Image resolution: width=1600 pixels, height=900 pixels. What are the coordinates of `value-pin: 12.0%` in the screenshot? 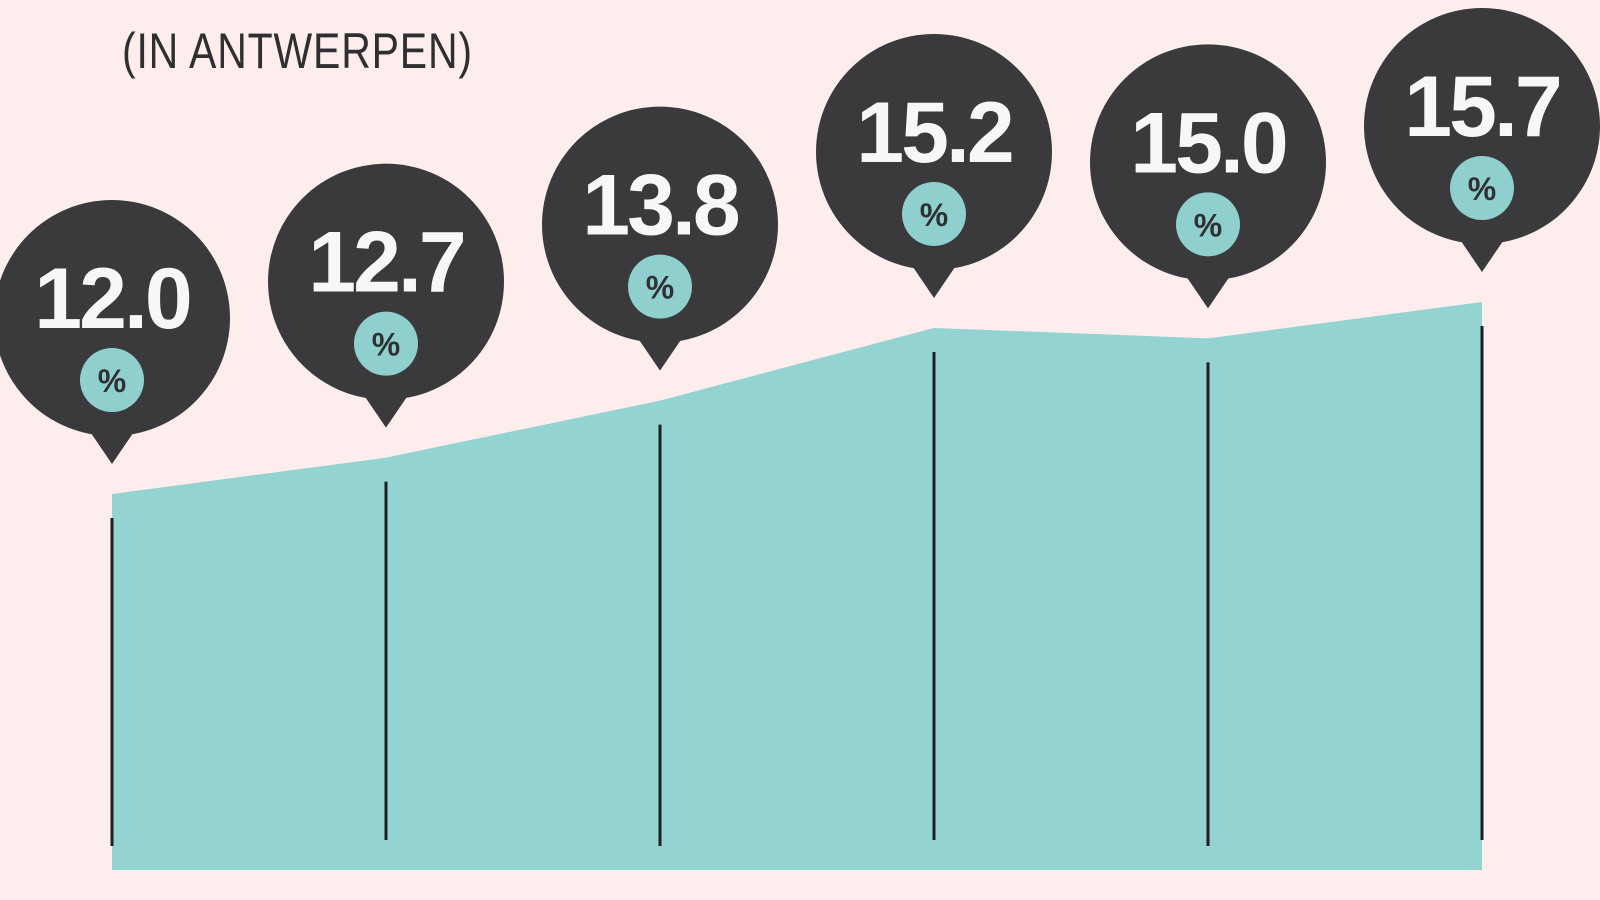 It's located at (115, 332).